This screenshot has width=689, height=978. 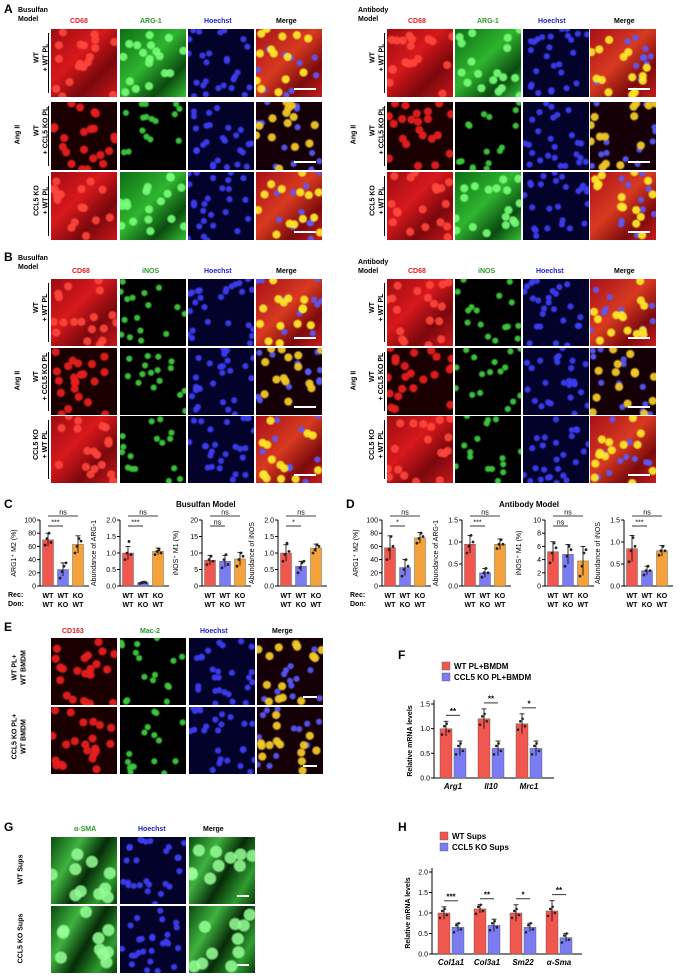 What do you see at coordinates (194, 537) in the screenshot?
I see `y-tick-label: 15` at bounding box center [194, 537].